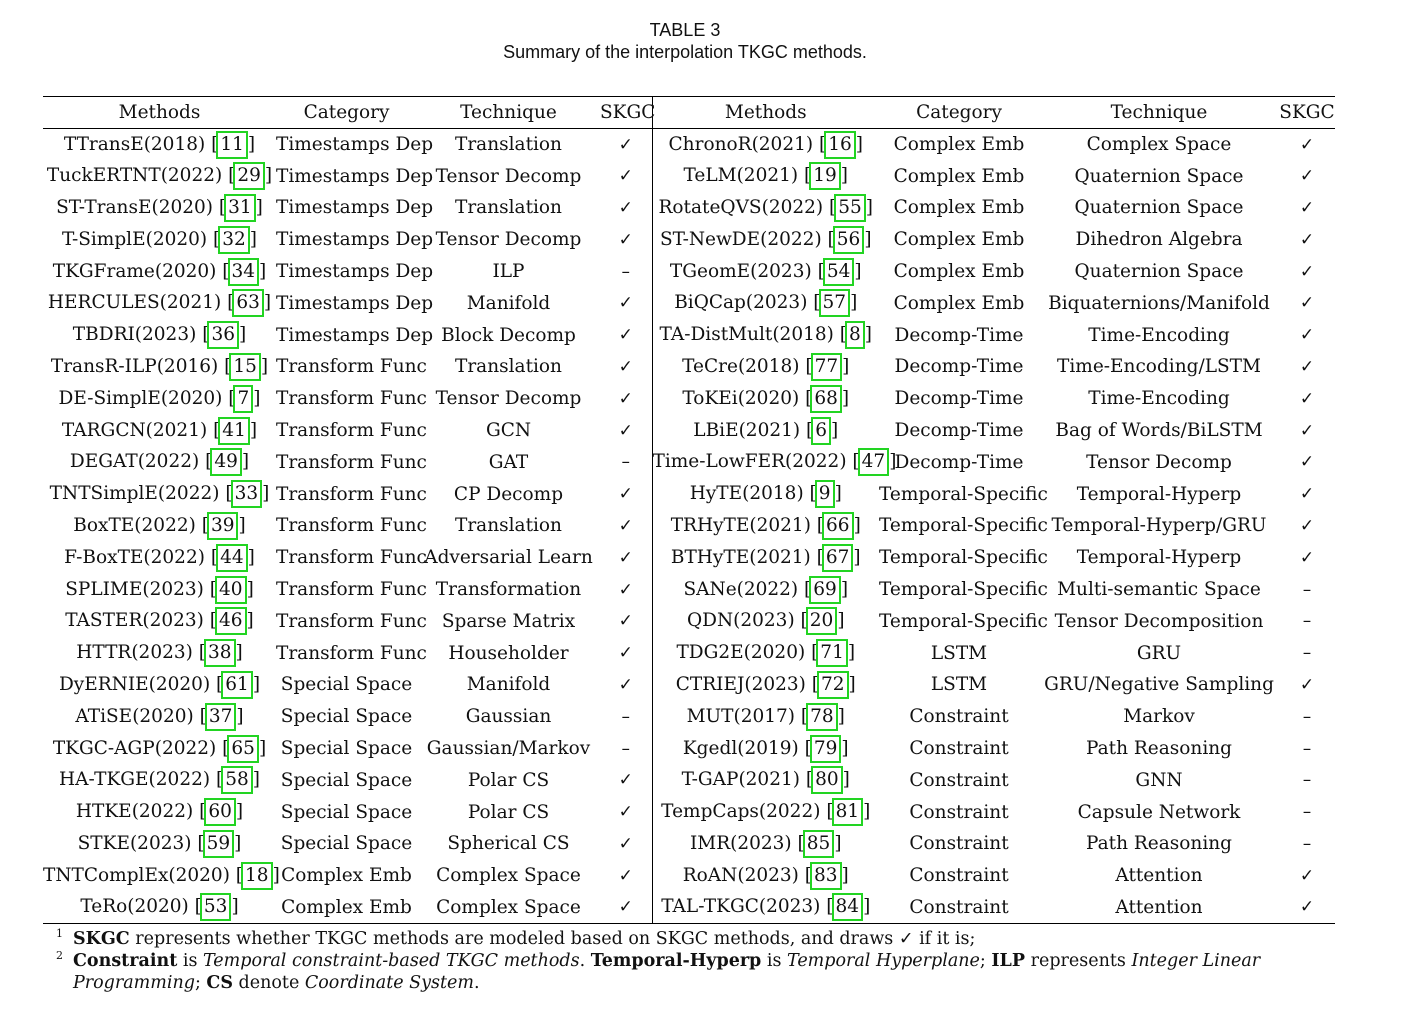 The width and height of the screenshot is (1406, 1010). I want to click on footnote-definition: Coordinate System, so click(389, 983).